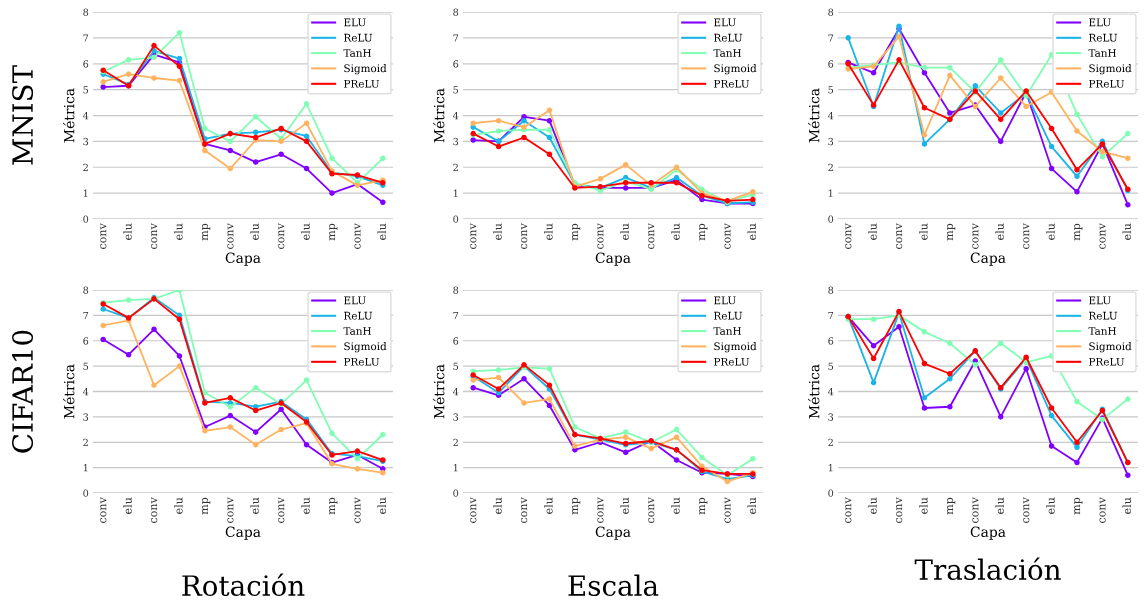 The width and height of the screenshot is (1146, 605). What do you see at coordinates (69, 391) in the screenshot?
I see `y-axis-title: Métrica` at bounding box center [69, 391].